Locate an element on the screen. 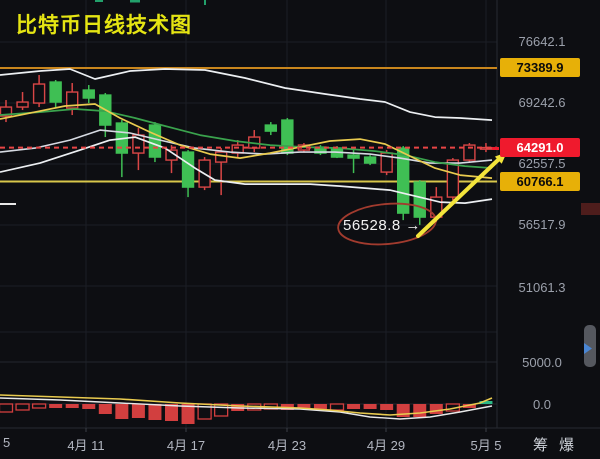 Image resolution: width=600 pixels, height=459 pixels. indicator-lines is located at coordinates (246, 407).